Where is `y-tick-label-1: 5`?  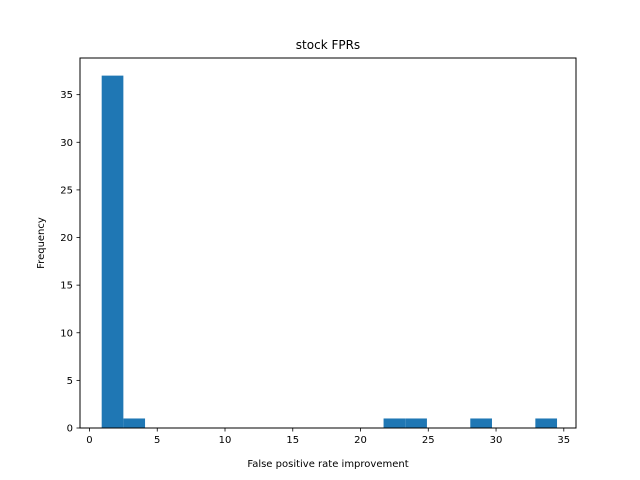 y-tick-label-1: 5 is located at coordinates (70, 381).